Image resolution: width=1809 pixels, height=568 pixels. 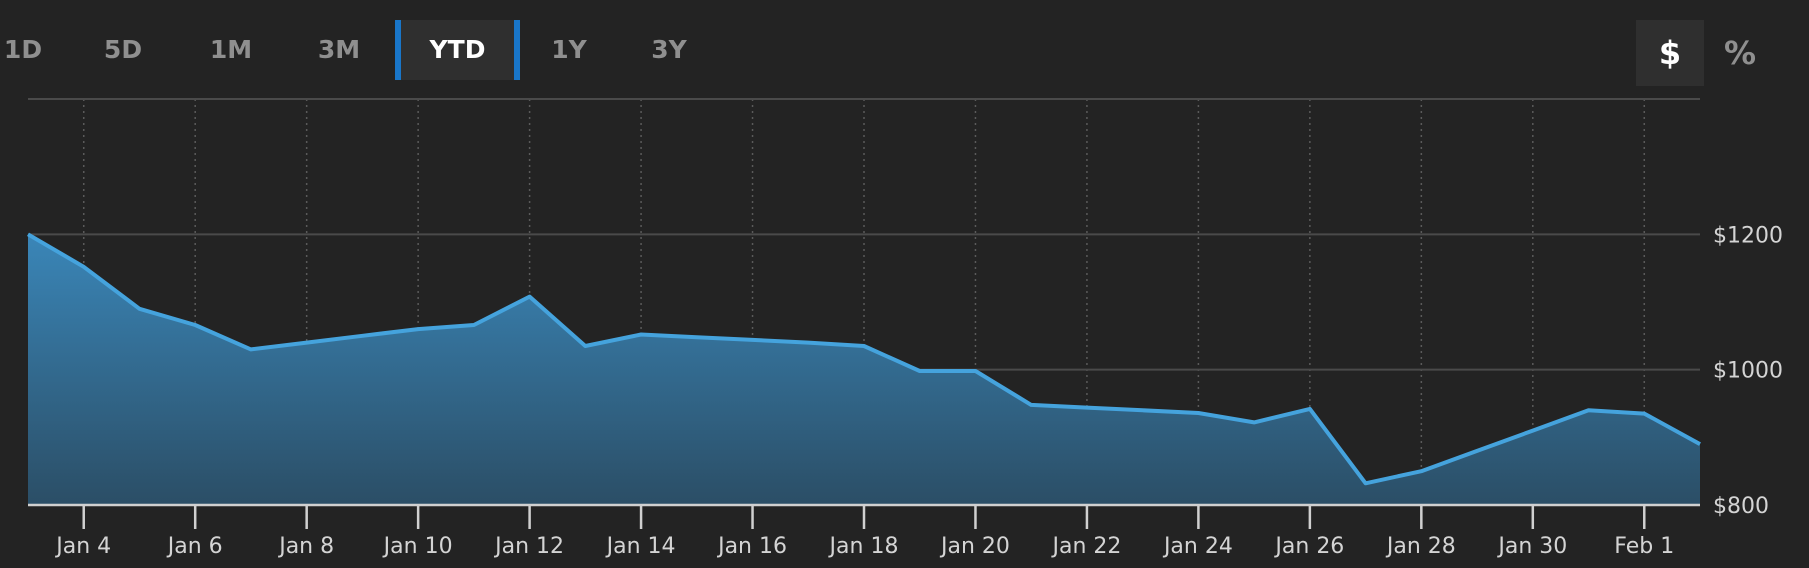 I want to click on x-tick-label: Jan 14, so click(x=640, y=546).